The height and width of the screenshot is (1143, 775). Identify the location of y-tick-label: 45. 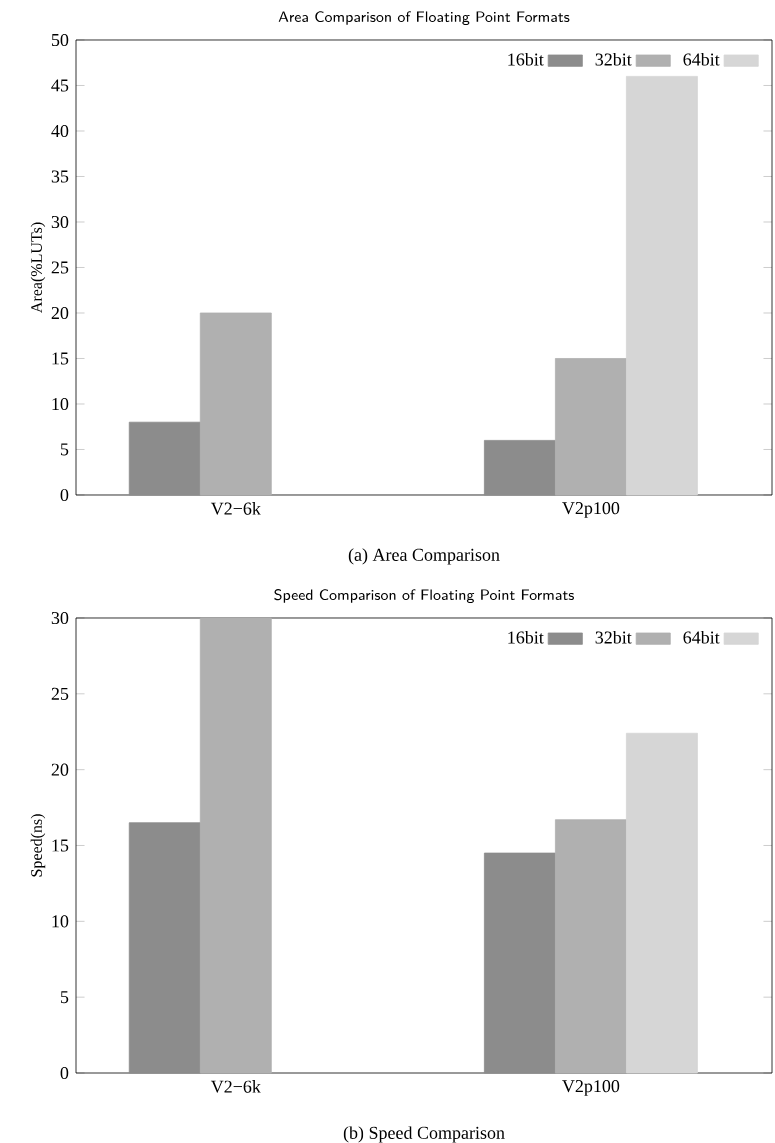
(60, 85).